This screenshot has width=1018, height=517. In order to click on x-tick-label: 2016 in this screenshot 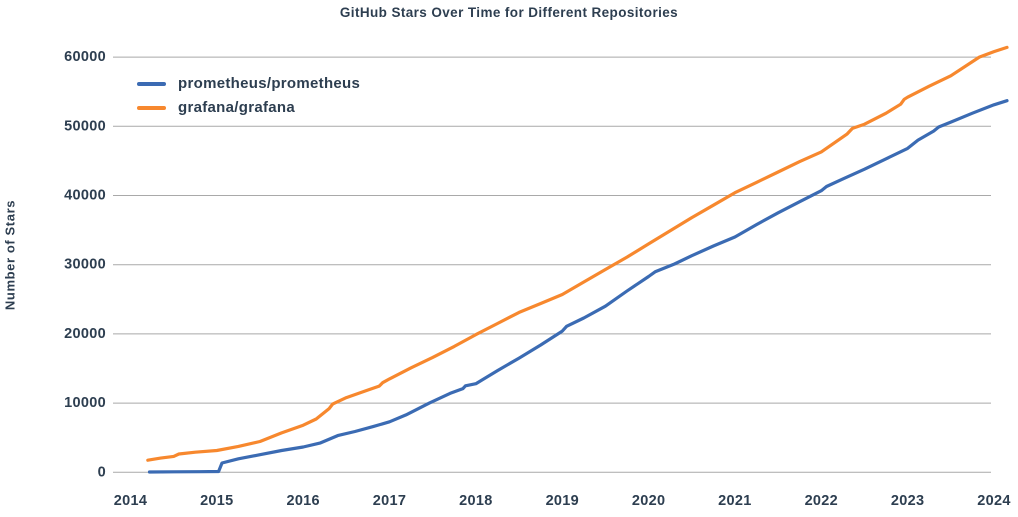, I will do `click(302, 501)`.